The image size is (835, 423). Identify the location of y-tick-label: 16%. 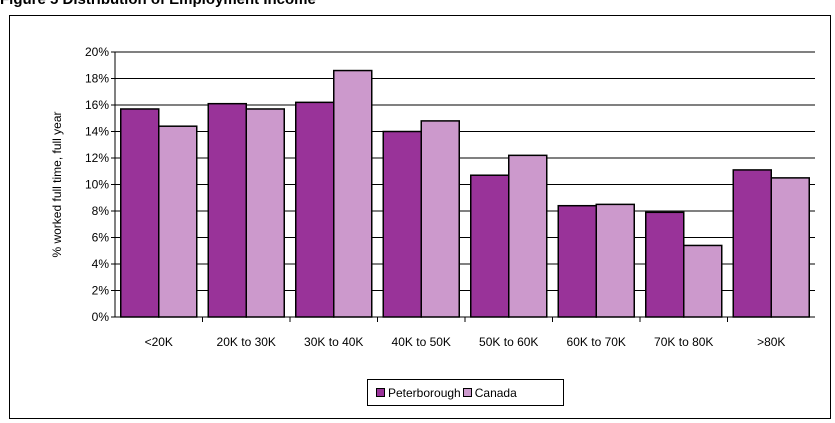
(97, 105).